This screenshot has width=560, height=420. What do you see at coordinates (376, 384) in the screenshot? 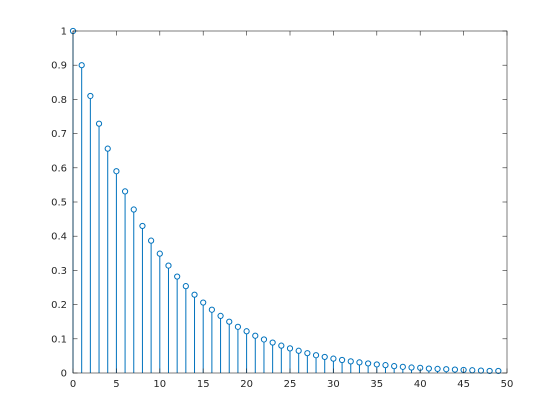
I see `x-tick-label: 35` at bounding box center [376, 384].